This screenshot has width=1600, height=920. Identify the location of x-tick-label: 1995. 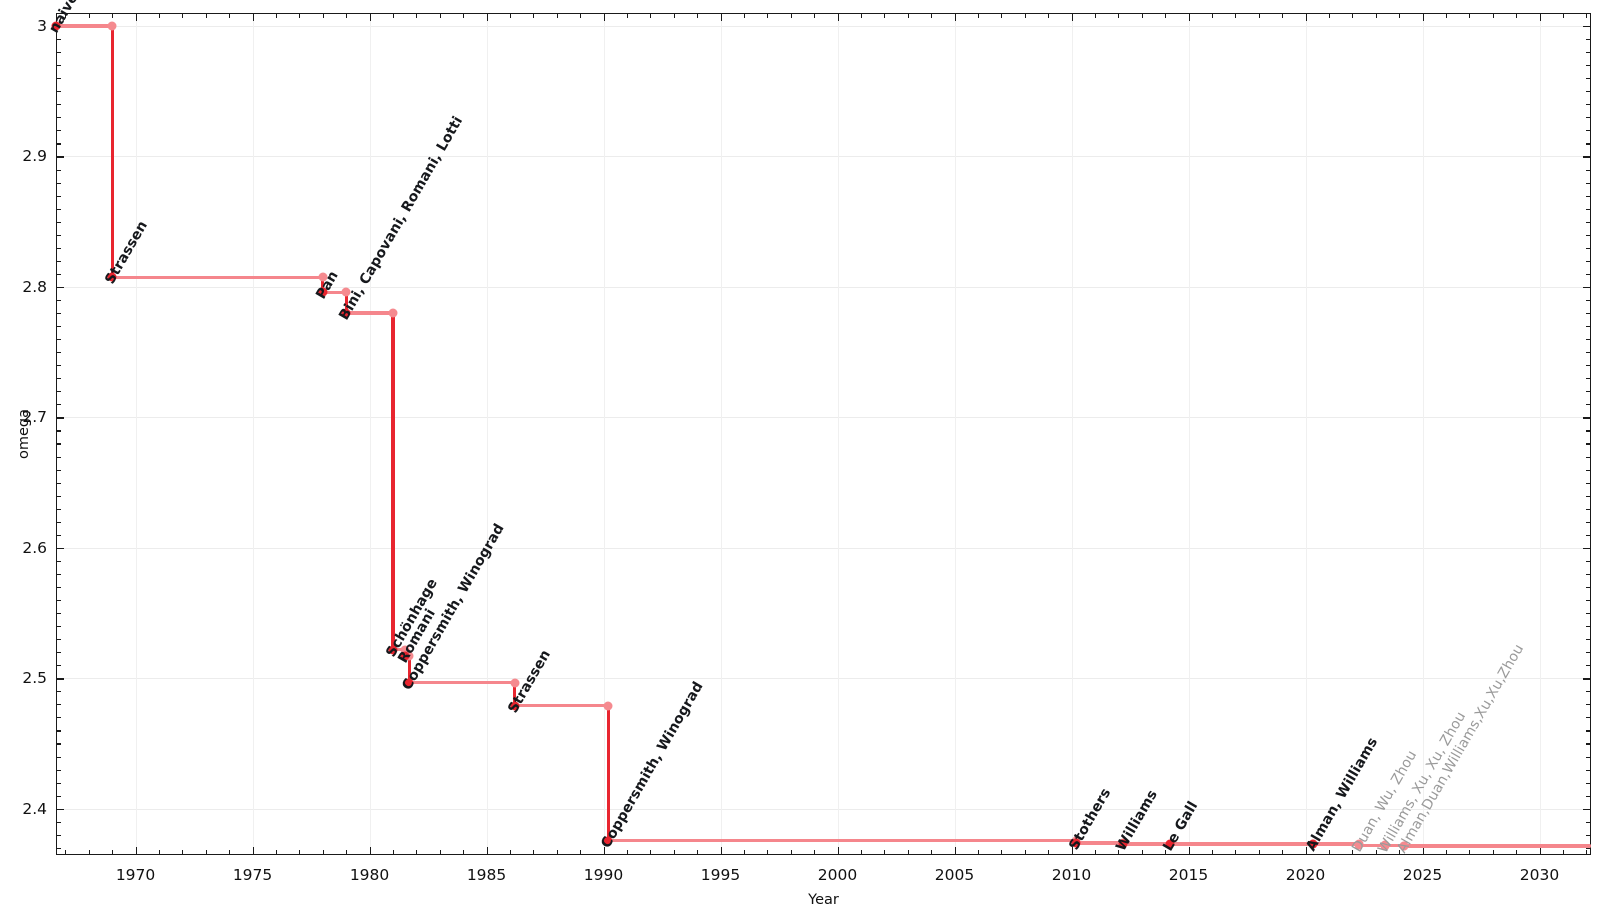
(720, 875).